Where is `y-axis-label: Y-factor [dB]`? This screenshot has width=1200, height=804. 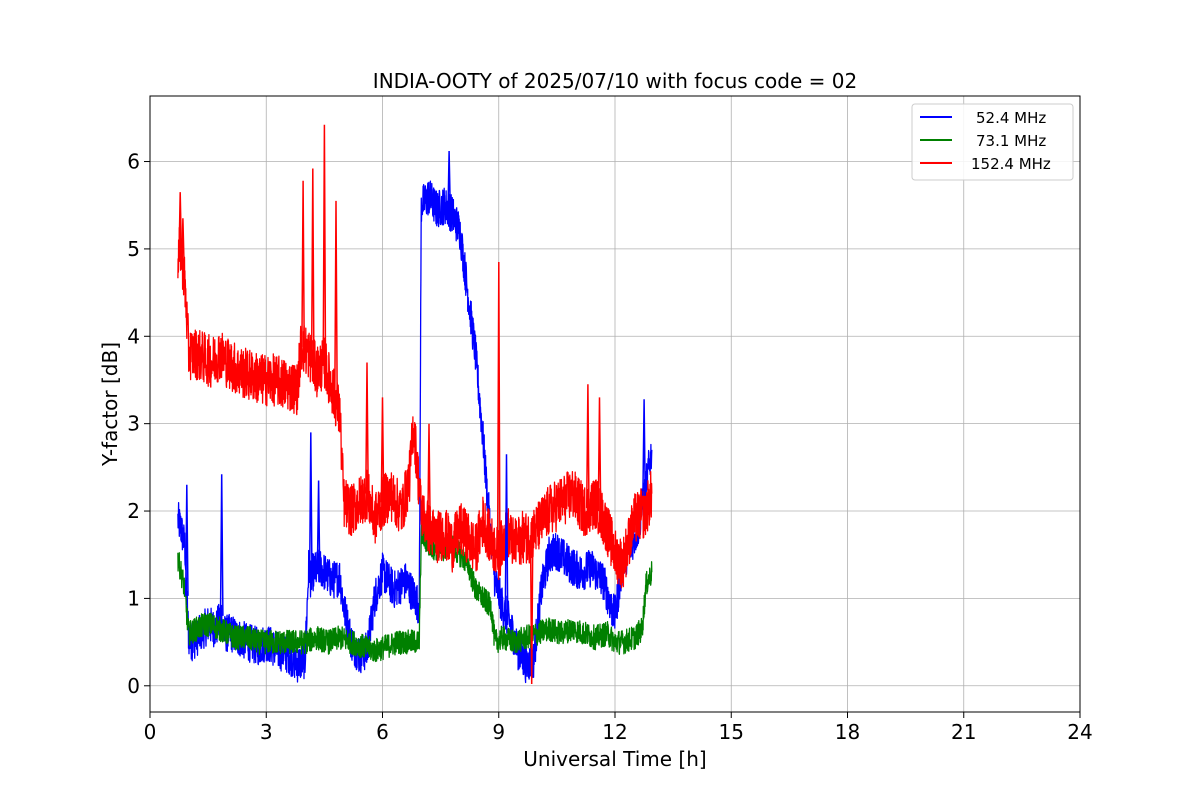 y-axis-label: Y-factor [dB] is located at coordinates (110, 404).